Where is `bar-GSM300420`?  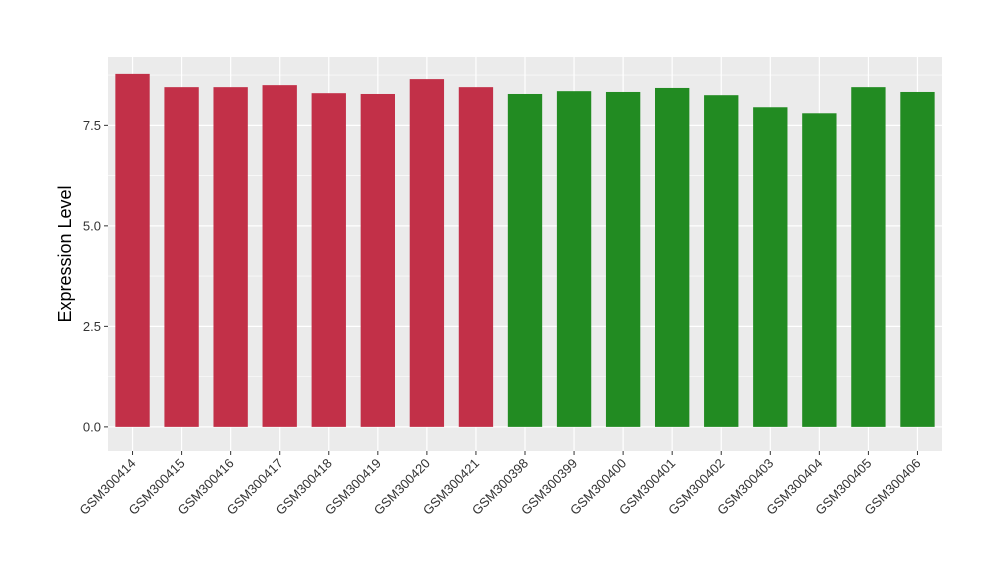 bar-GSM300420 is located at coordinates (427, 253).